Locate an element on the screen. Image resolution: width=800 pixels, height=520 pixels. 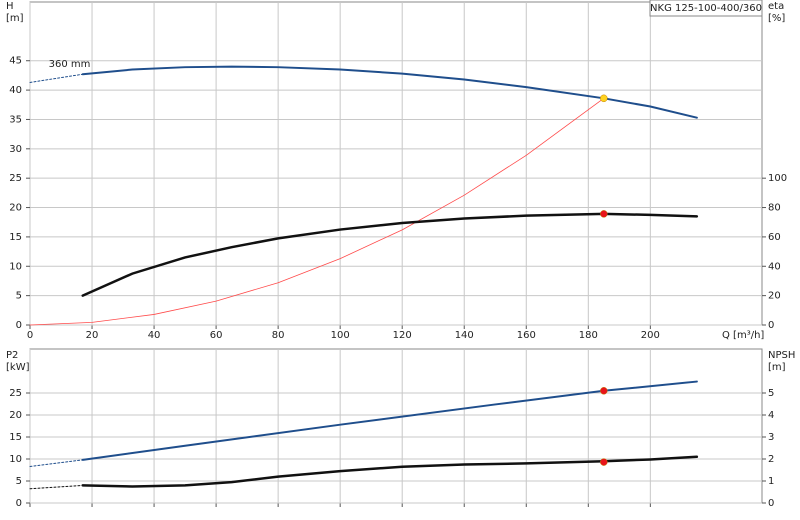
y2-axis-unit: [m] is located at coordinates (777, 367).